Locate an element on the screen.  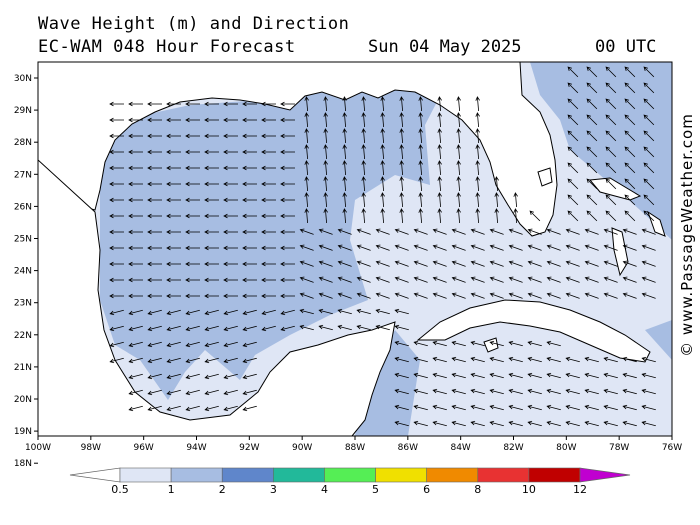
legend-high-arrow is located at coordinates (605, 475).